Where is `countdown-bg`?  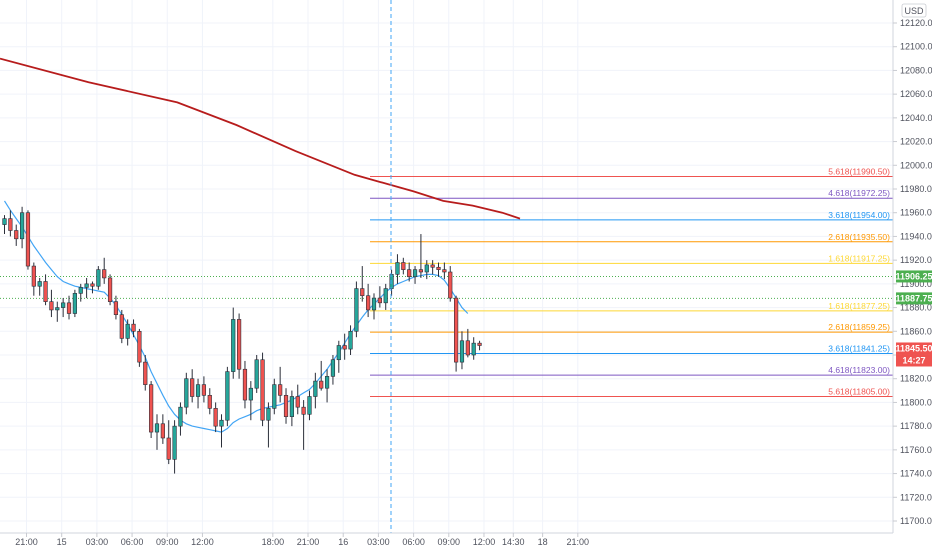 countdown-bg is located at coordinates (914, 360).